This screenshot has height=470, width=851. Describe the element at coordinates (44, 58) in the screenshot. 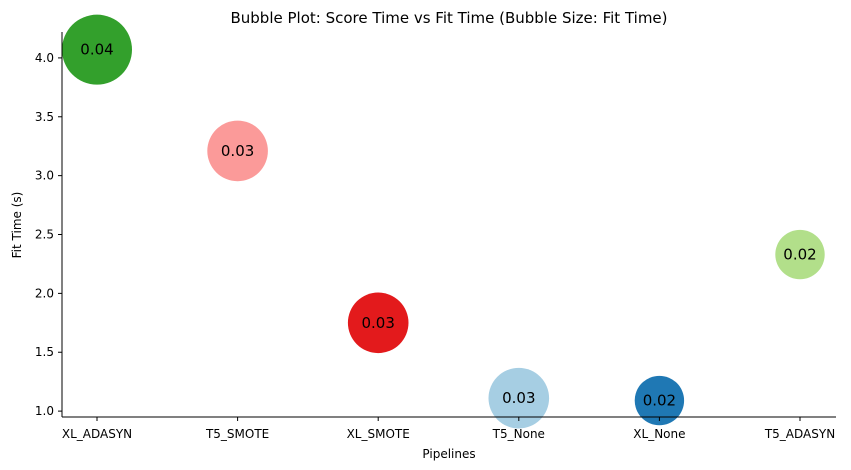

I see `y-tick-label: 4.0` at that location.